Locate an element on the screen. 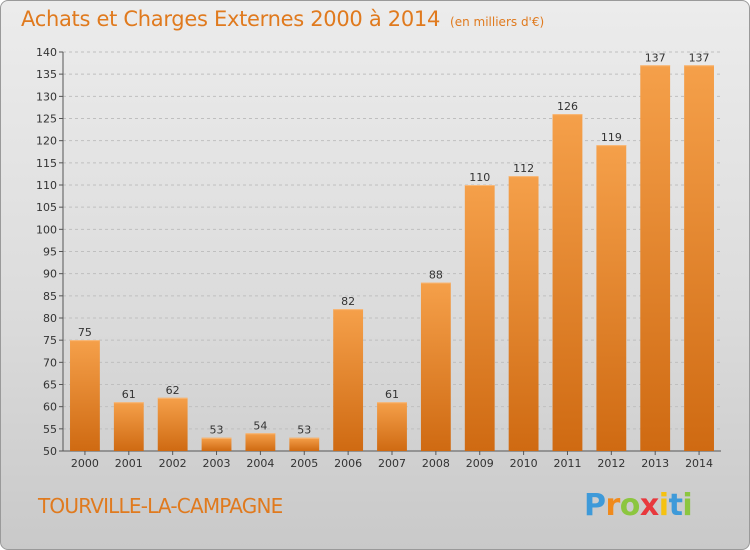 The width and height of the screenshot is (750, 550). value-label: 88 is located at coordinates (436, 275).